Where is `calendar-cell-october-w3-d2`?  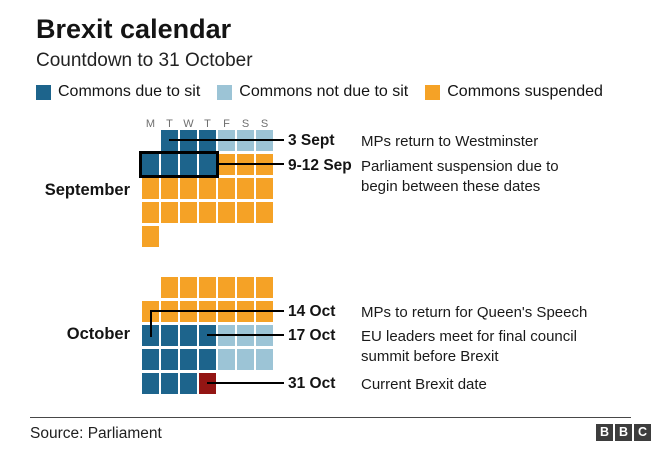
calendar-cell-october-w3-d2 is located at coordinates (169, 335).